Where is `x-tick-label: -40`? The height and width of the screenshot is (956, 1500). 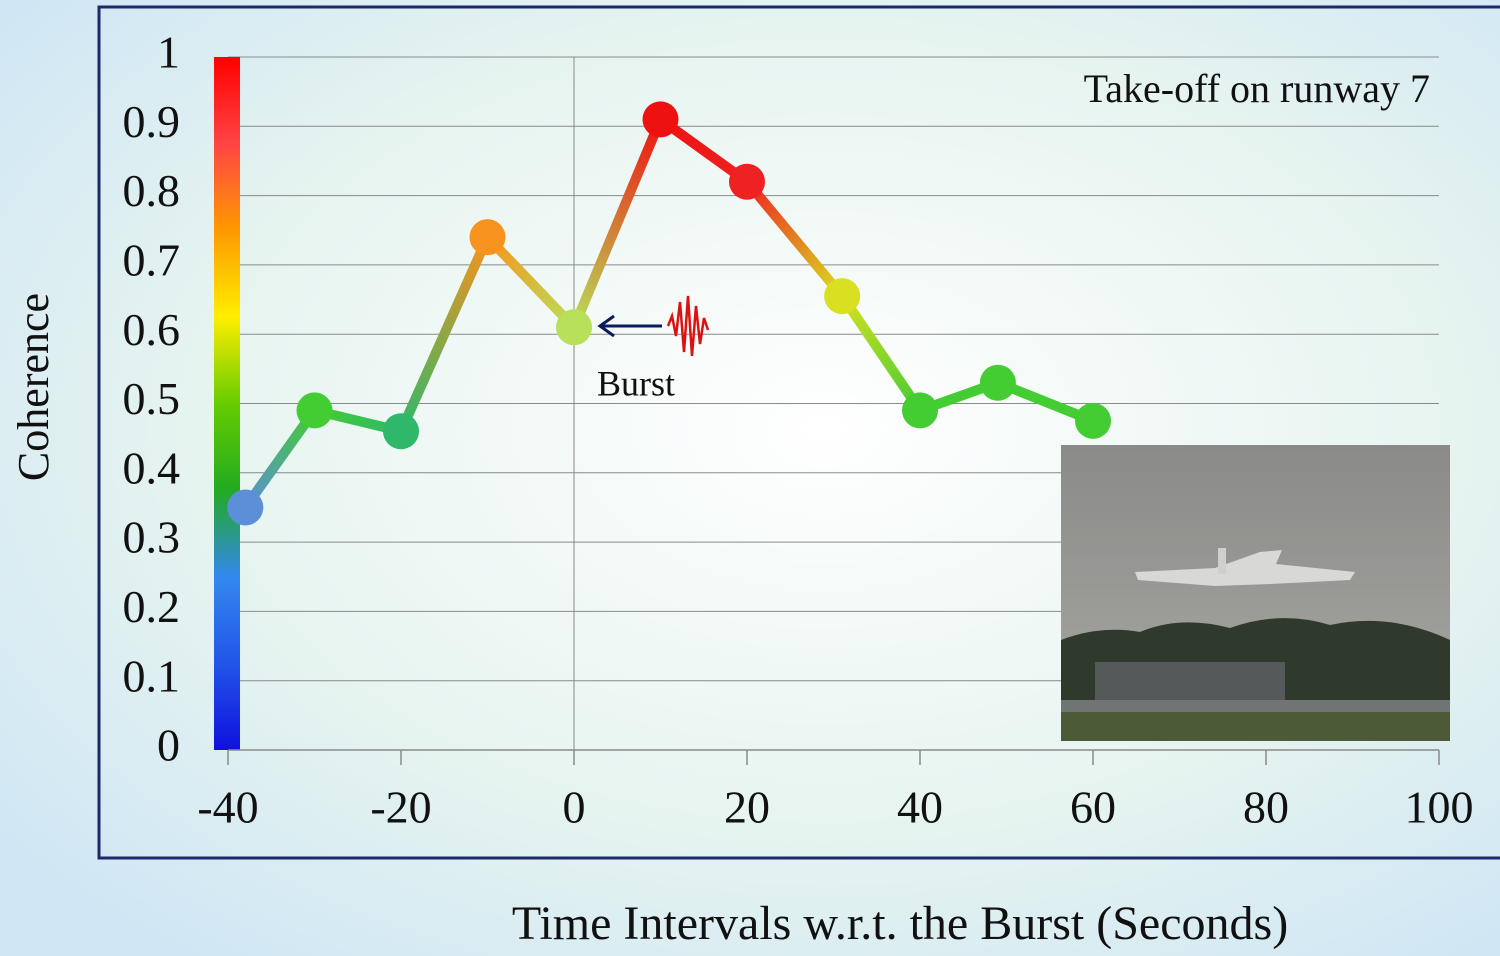
x-tick-label: -40 is located at coordinates (227, 807).